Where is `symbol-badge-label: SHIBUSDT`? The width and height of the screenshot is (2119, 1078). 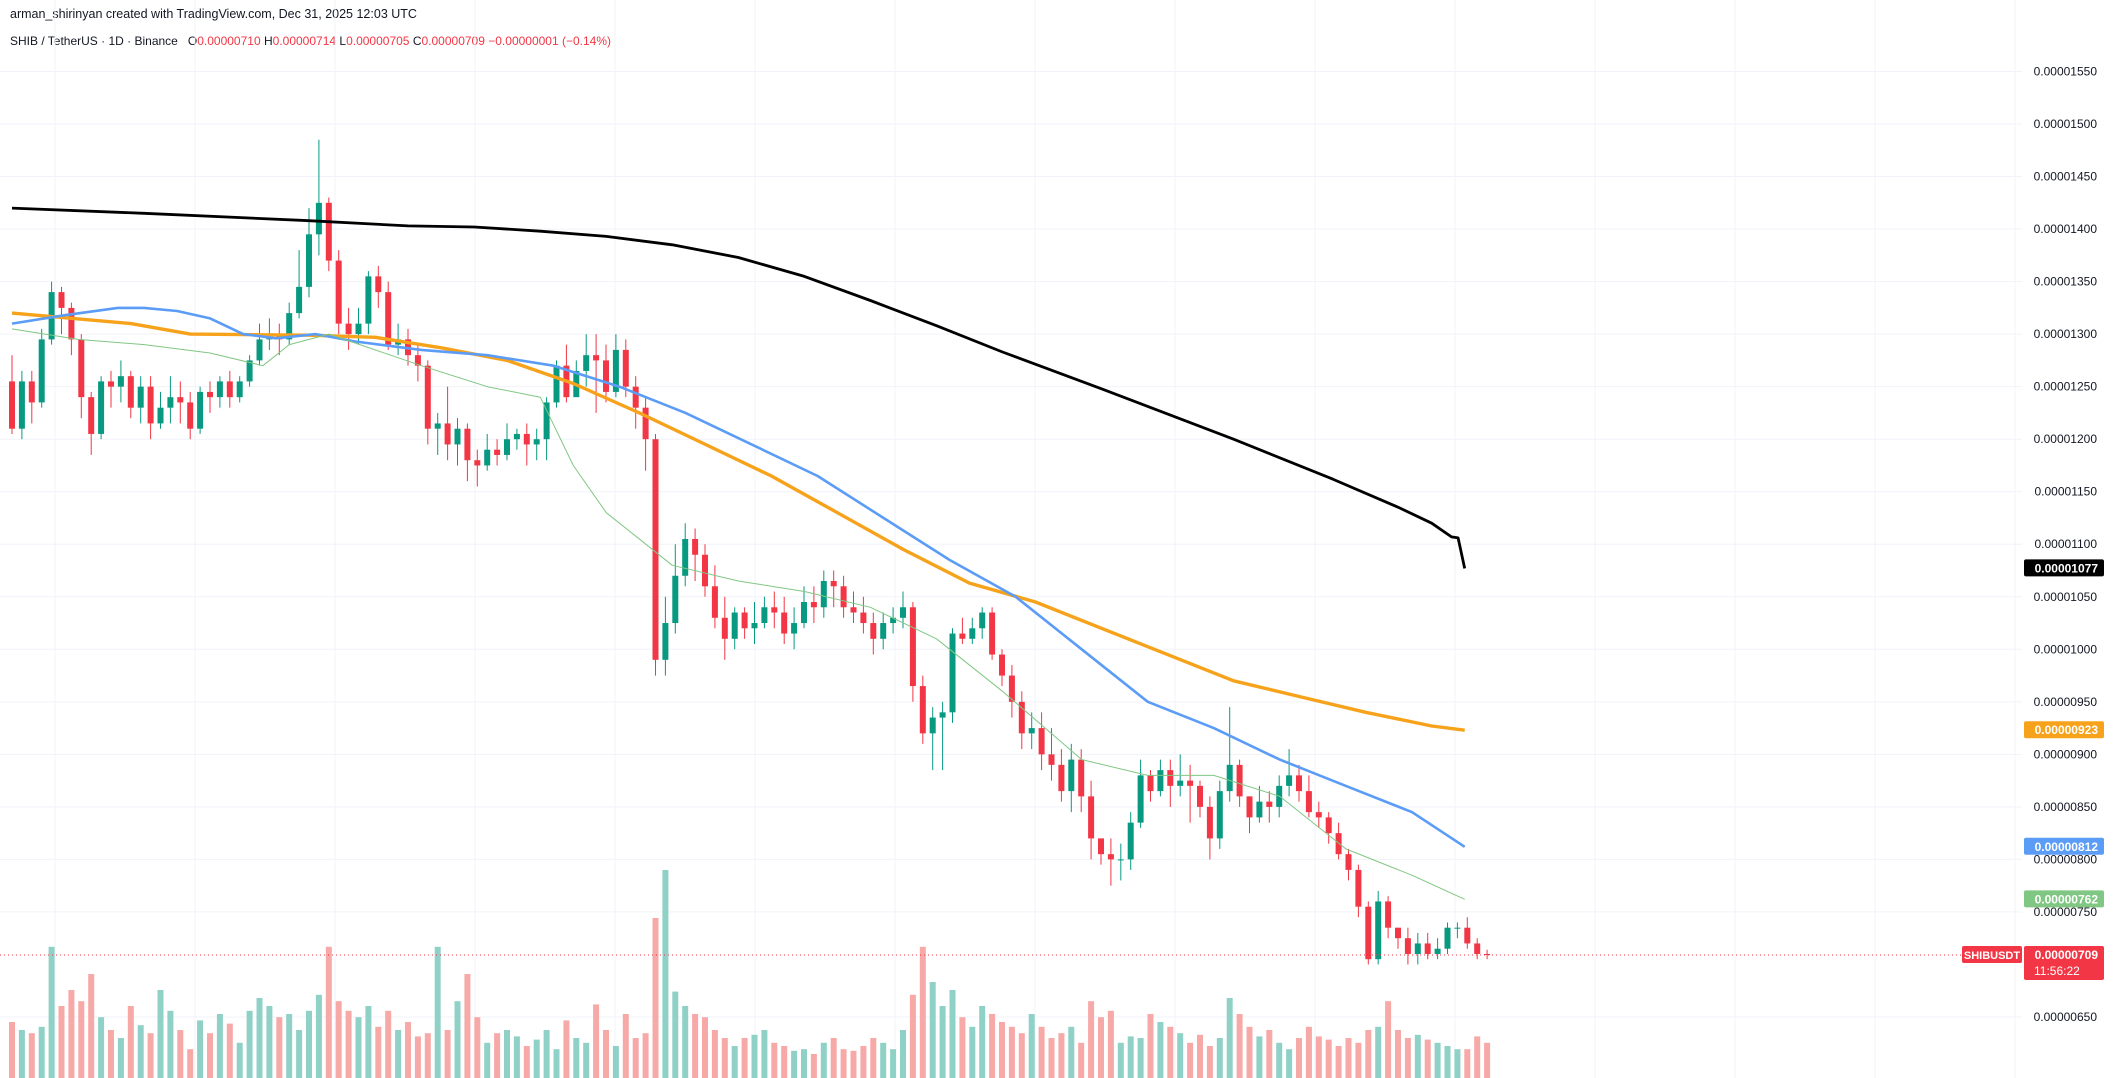
symbol-badge-label: SHIBUSDT is located at coordinates (1992, 956).